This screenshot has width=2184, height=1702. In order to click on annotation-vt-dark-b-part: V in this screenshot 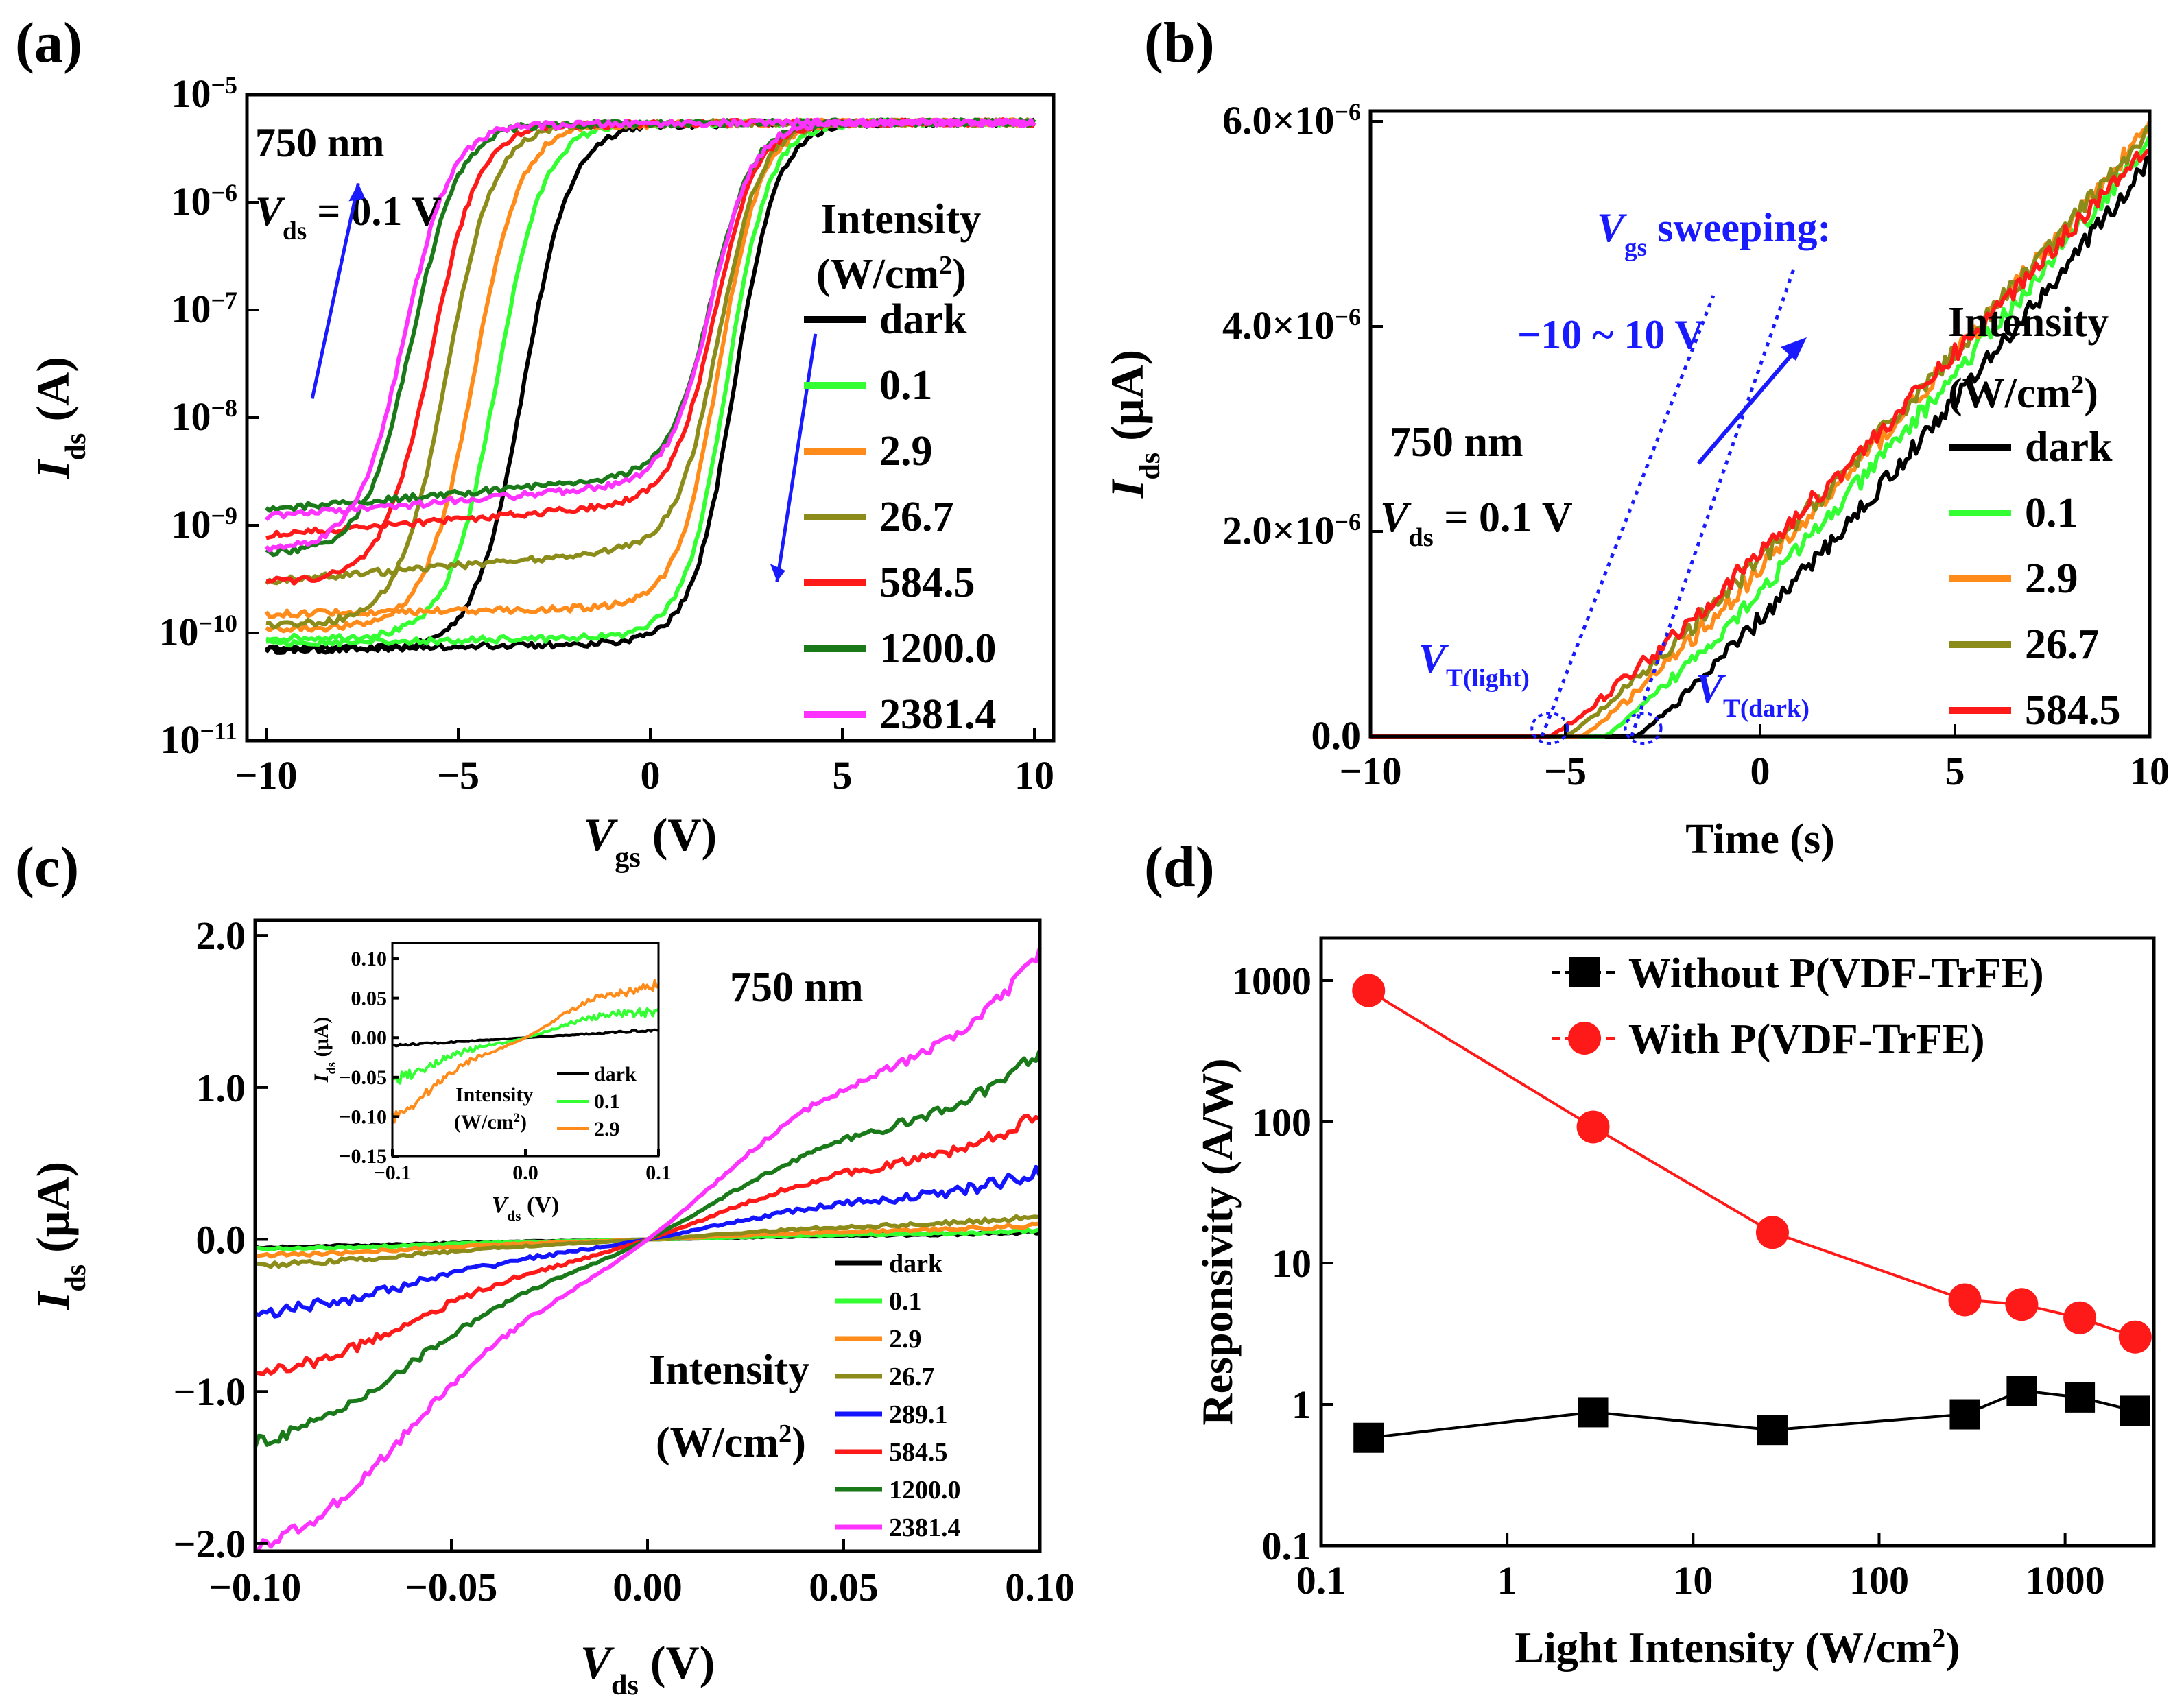, I will do `click(1711, 688)`.